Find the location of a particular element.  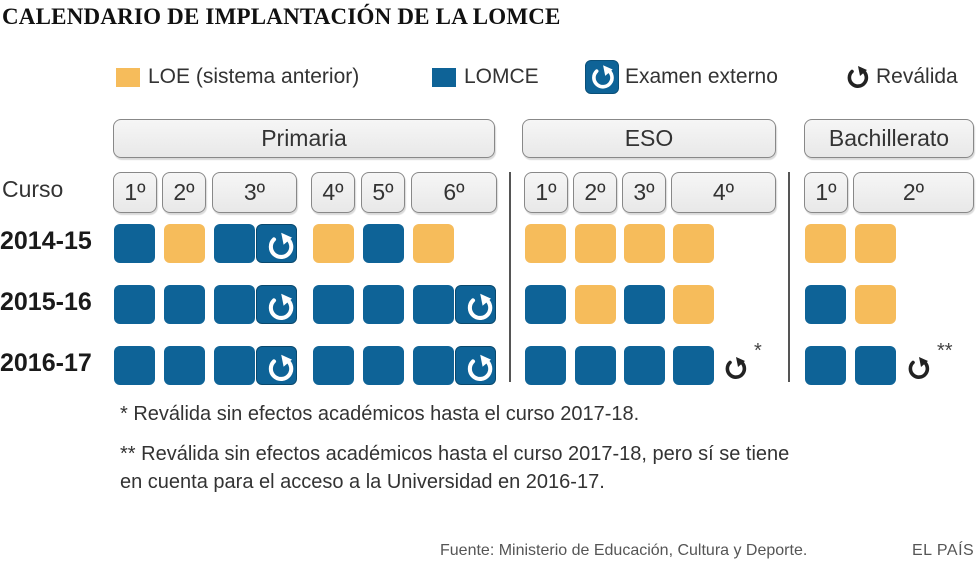

legend-revalida-label: Reválida is located at coordinates (917, 76).